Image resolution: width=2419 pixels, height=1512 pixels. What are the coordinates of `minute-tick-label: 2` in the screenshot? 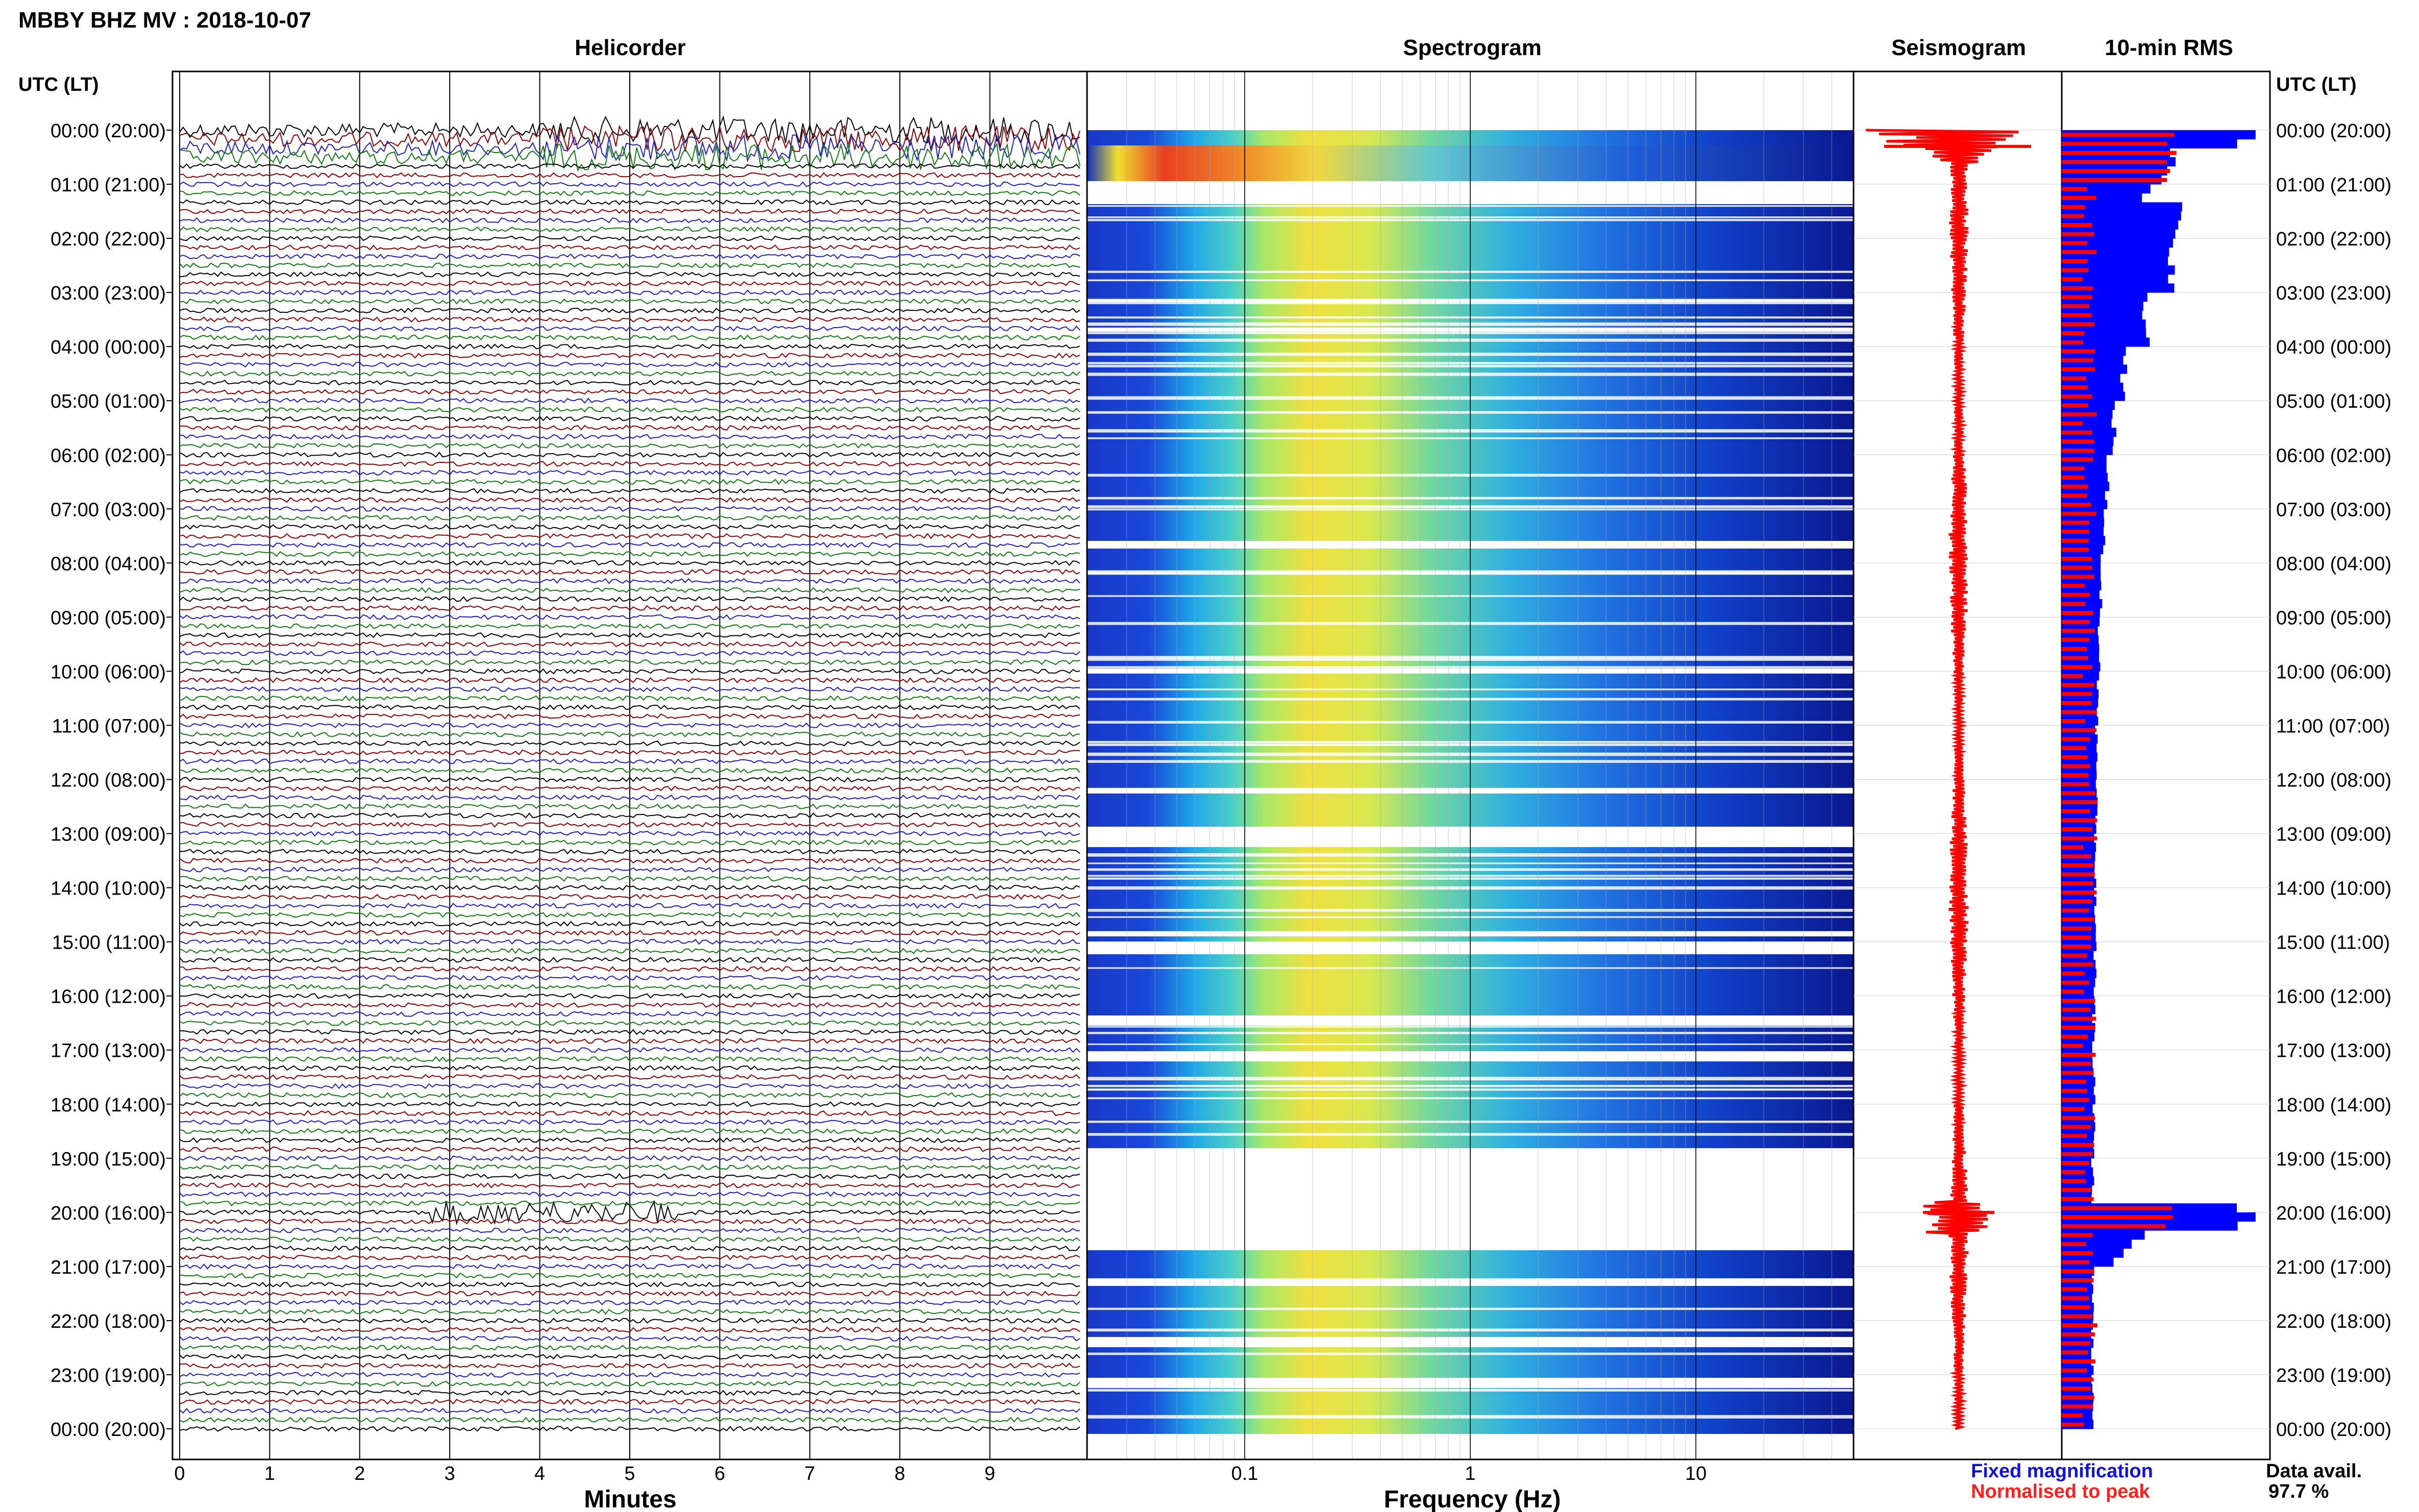 It's located at (359, 1473).